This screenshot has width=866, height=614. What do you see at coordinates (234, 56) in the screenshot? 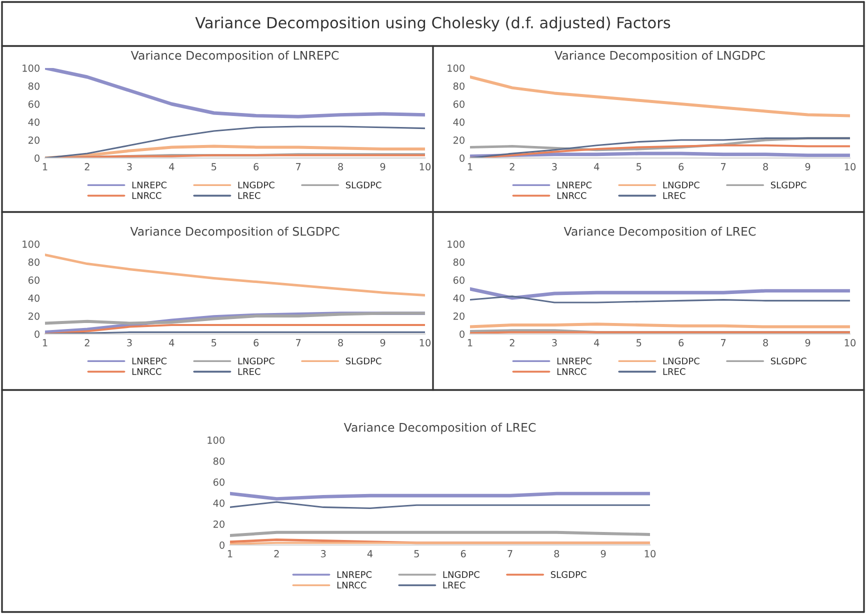
I see `chart-title: Variance Decomposition of LNREPC` at bounding box center [234, 56].